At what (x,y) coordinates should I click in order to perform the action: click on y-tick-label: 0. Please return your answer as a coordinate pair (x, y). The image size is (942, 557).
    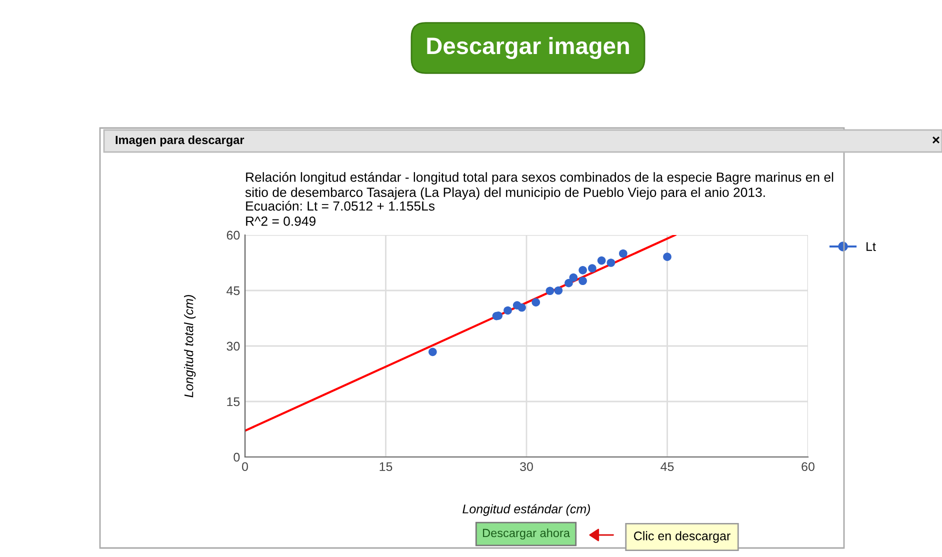
    Looking at the image, I should click on (237, 457).